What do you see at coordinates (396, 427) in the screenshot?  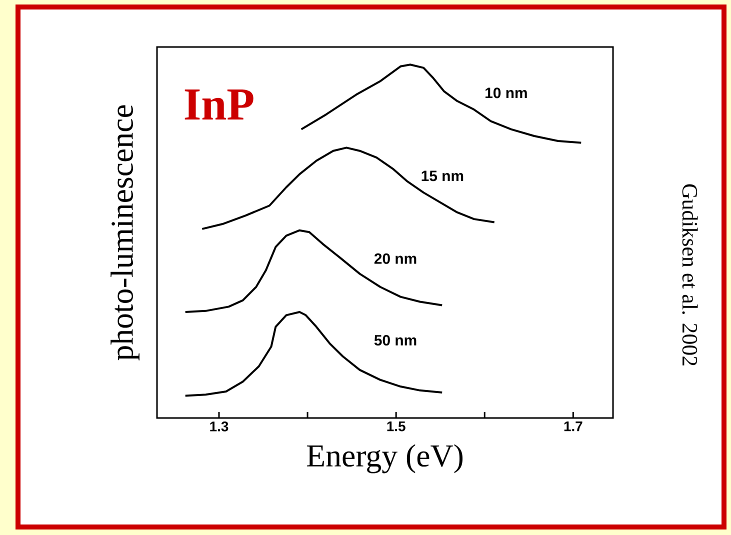 I see `x-tick-label: 1.5` at bounding box center [396, 427].